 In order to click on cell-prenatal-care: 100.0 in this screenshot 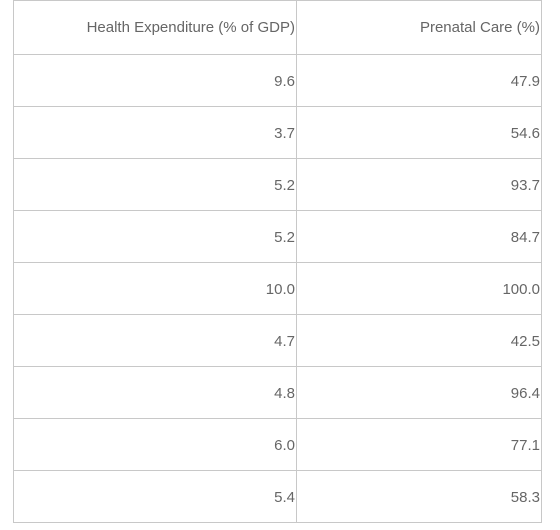, I will do `click(419, 288)`.